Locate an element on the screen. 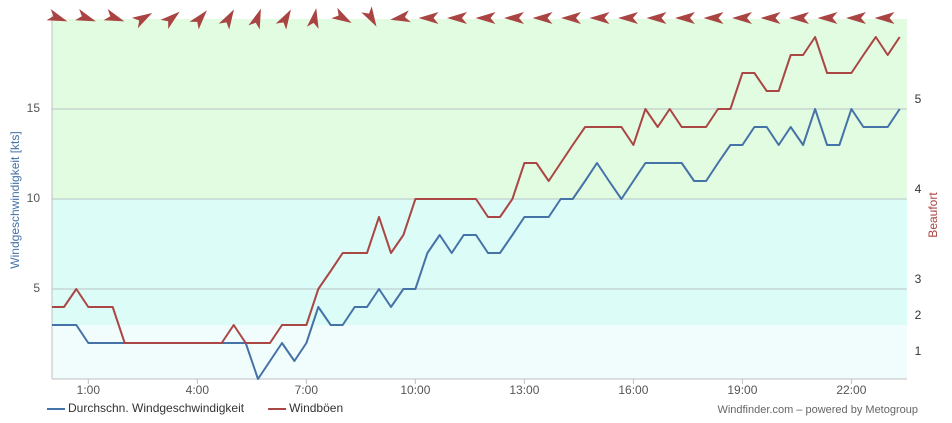 Image resolution: width=952 pixels, height=423 pixels. beaufort-label: 3 is located at coordinates (918, 279).